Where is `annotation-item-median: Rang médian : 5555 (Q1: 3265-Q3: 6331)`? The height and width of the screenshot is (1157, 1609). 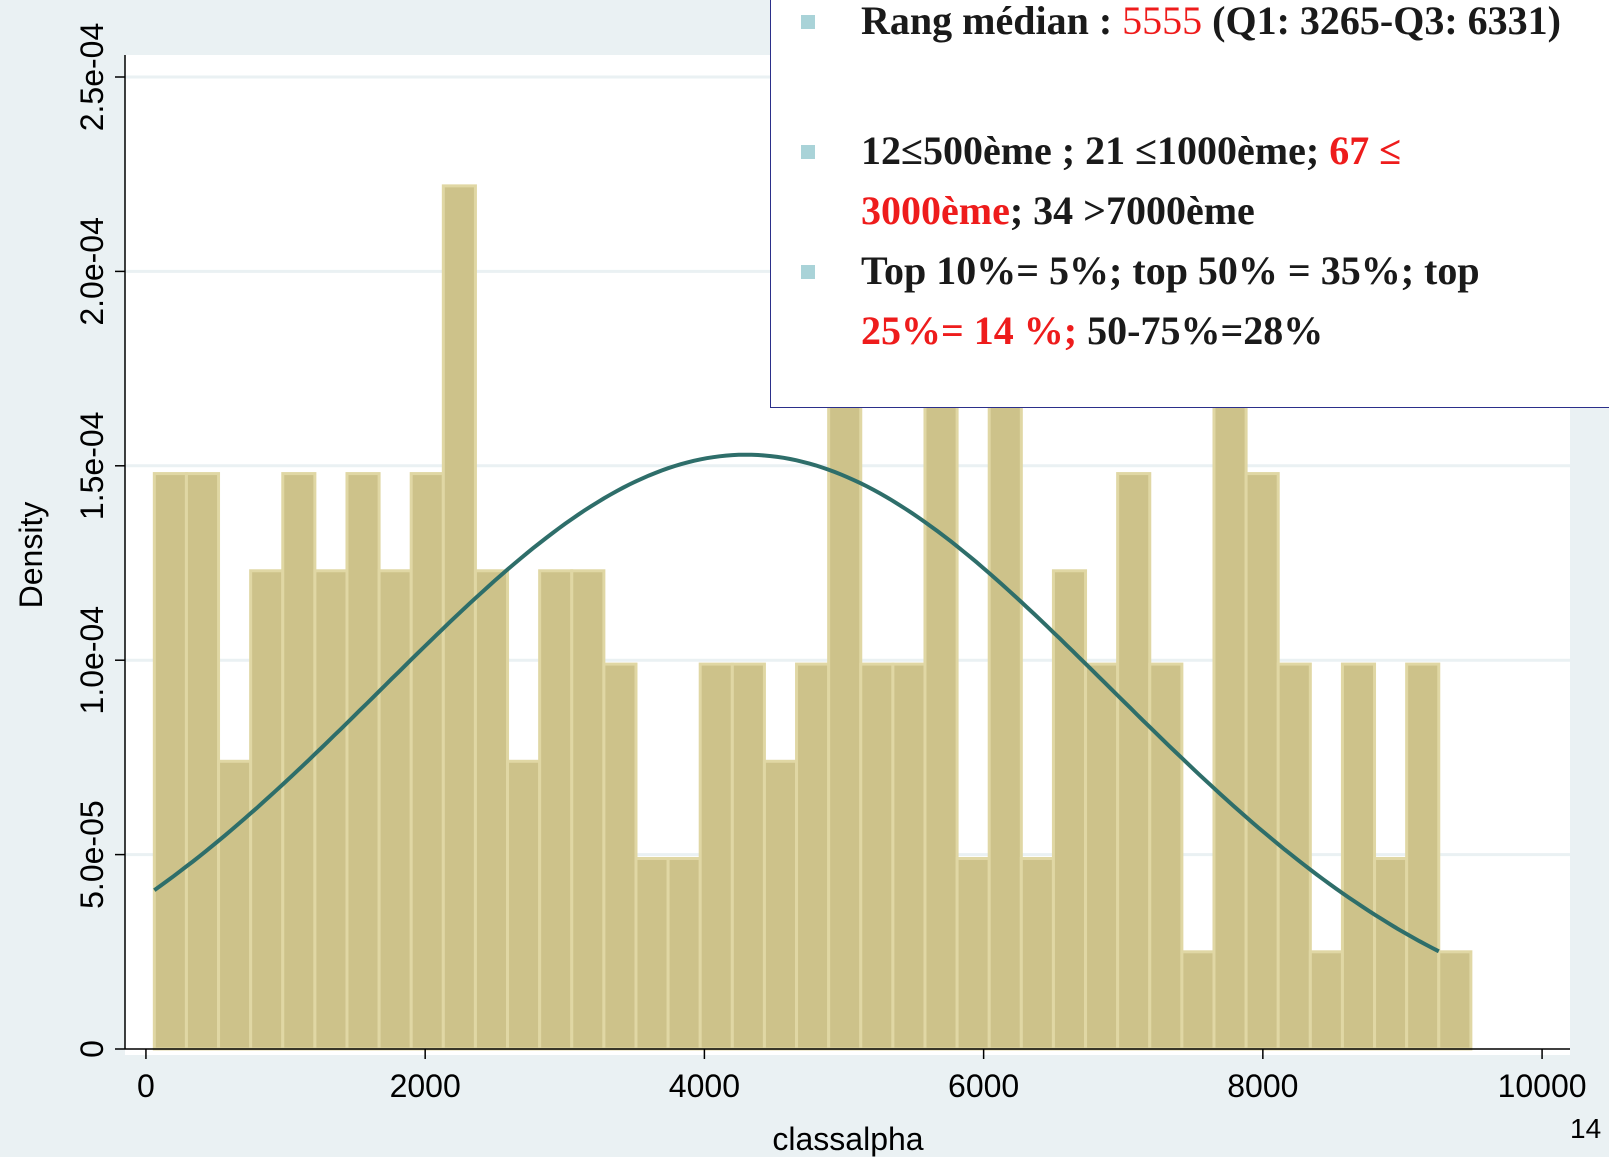 annotation-item-median: Rang médian : 5555 (Q1: 3265-Q3: 6331) is located at coordinates (1181, 25).